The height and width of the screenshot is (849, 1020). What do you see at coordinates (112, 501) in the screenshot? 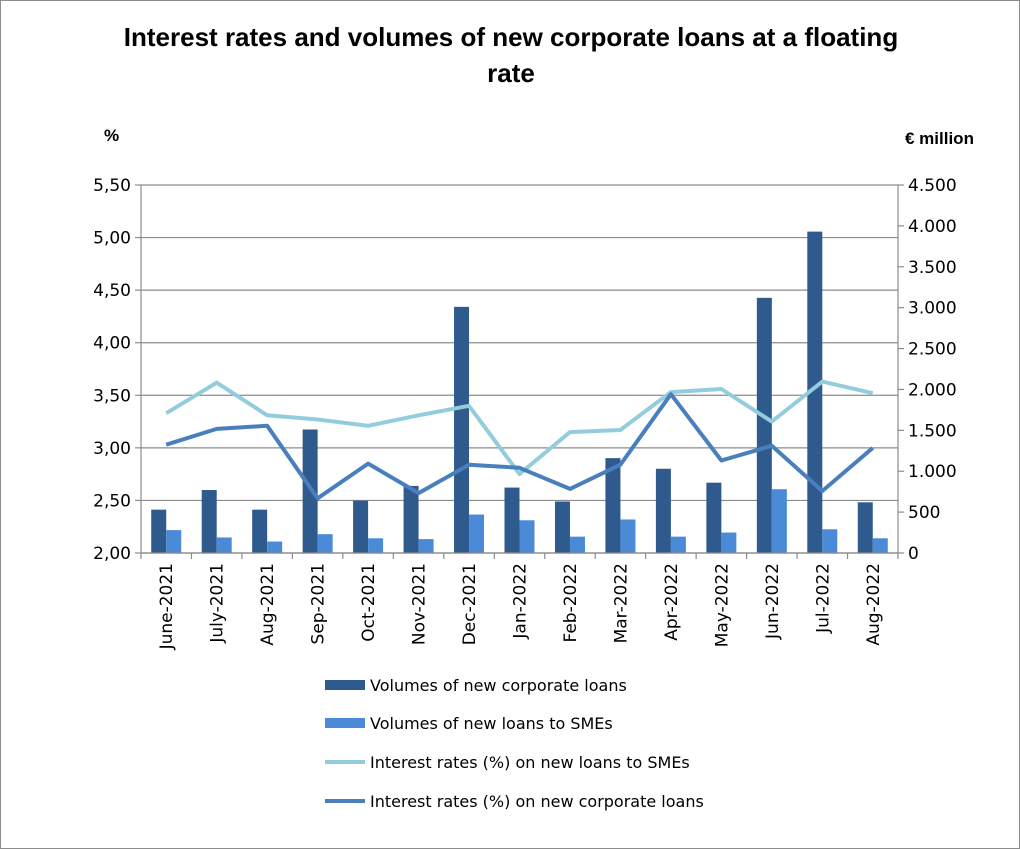
I see `left-tick-label: 2,50` at bounding box center [112, 501].